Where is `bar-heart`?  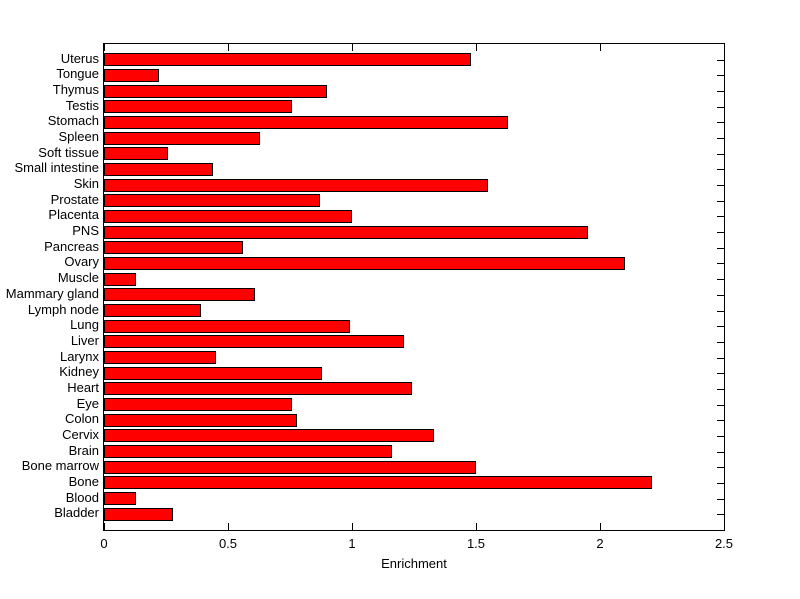 bar-heart is located at coordinates (258, 389).